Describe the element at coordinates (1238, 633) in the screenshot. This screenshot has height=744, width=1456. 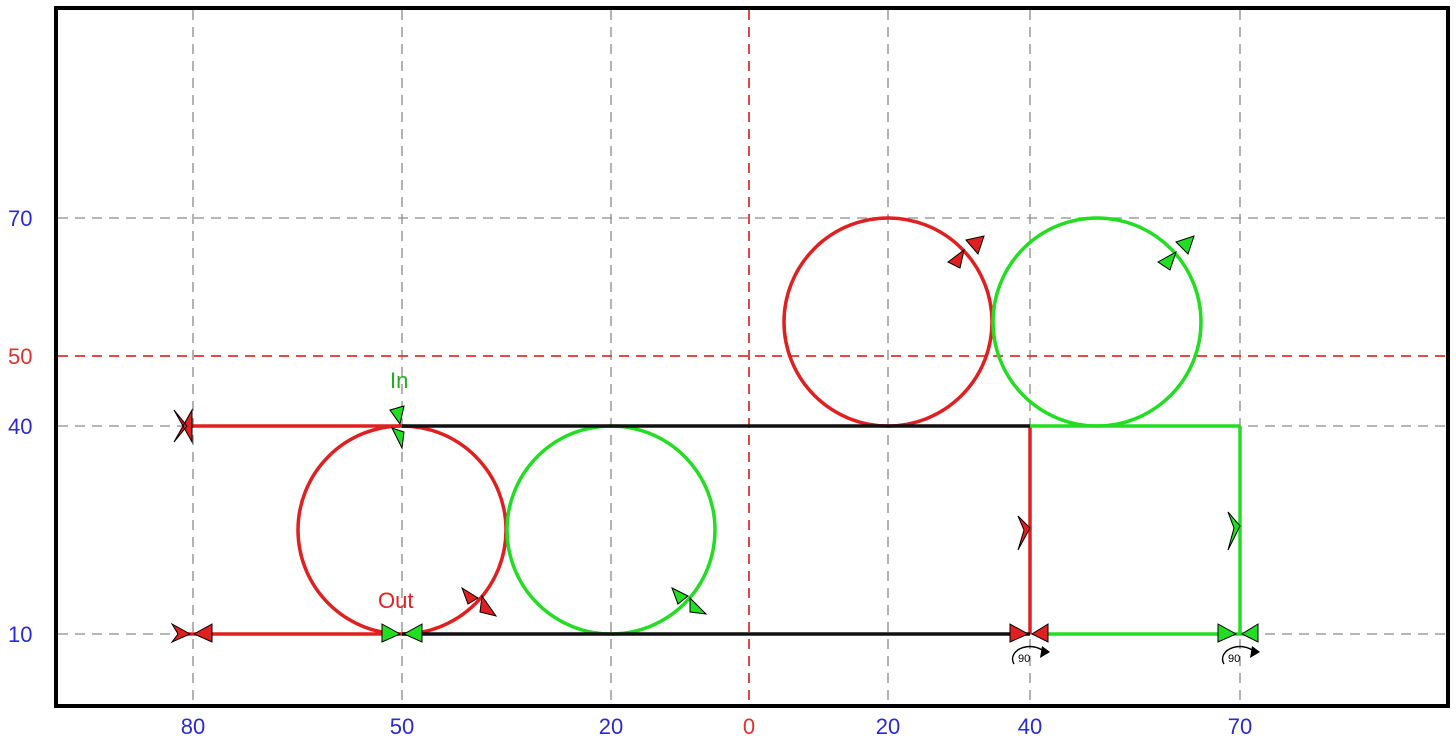
I see `in-marker-corner` at that location.